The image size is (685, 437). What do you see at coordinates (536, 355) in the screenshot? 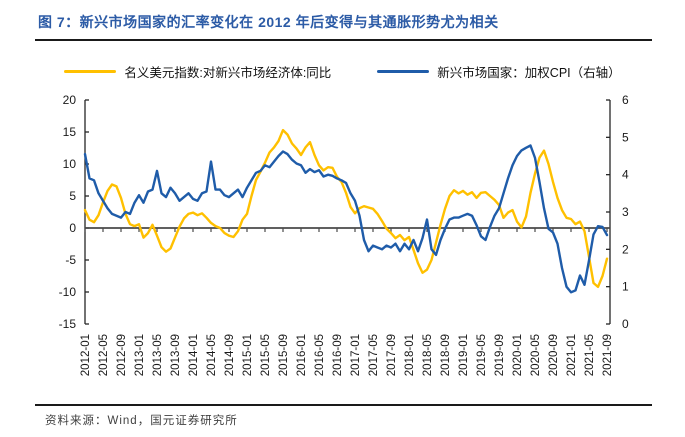
I see `svg-text: 2020-05` at bounding box center [536, 355].